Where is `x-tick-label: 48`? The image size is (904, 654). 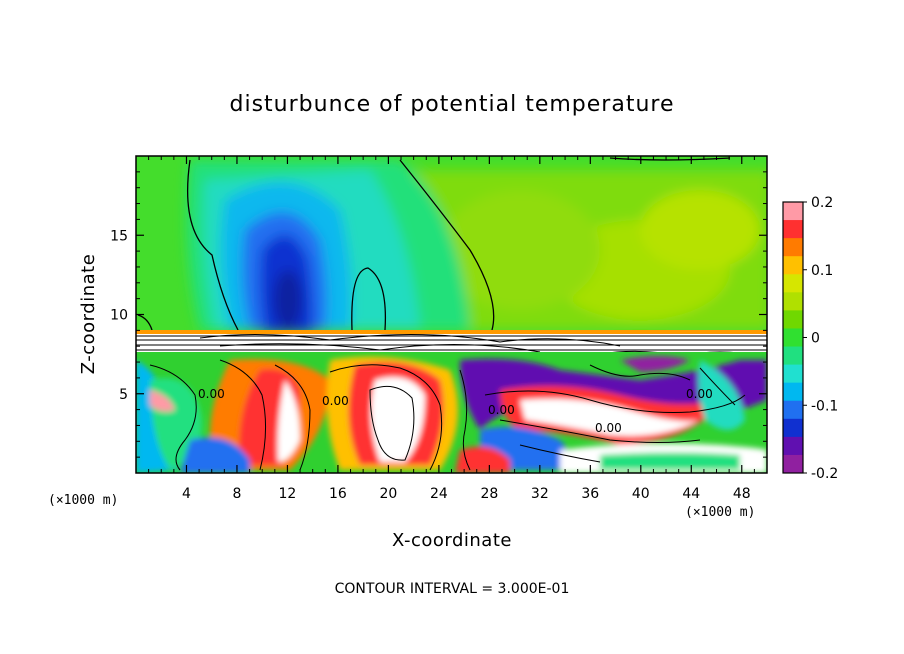
x-tick-label: 48 is located at coordinates (742, 494).